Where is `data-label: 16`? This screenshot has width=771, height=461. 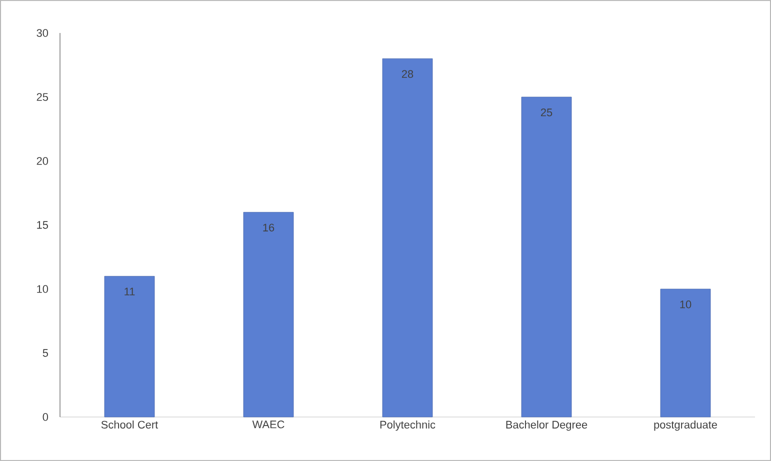 data-label: 16 is located at coordinates (268, 228).